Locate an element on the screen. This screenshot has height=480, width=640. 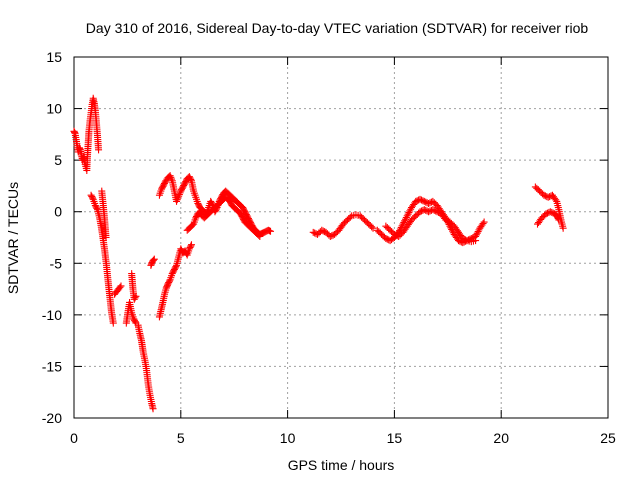
y-tick-label: 0 is located at coordinates (58, 212).